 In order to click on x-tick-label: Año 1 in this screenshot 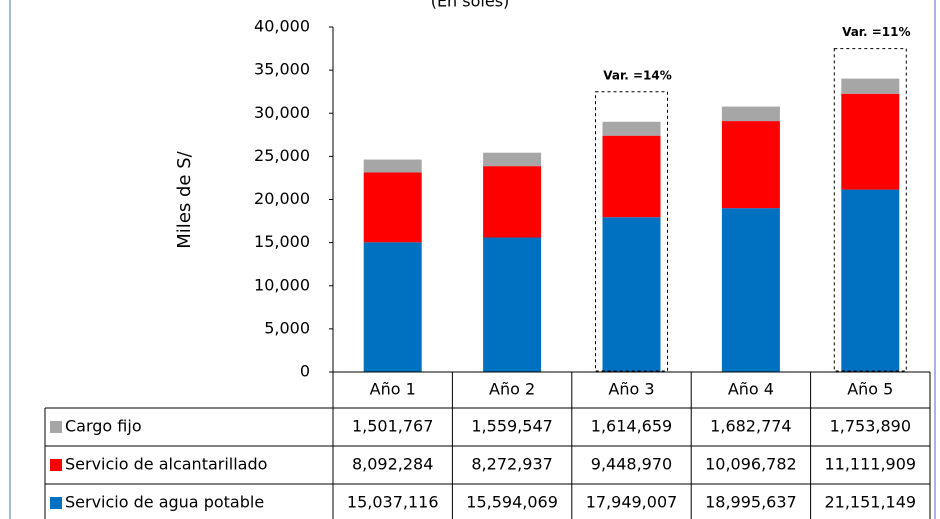, I will do `click(393, 389)`.